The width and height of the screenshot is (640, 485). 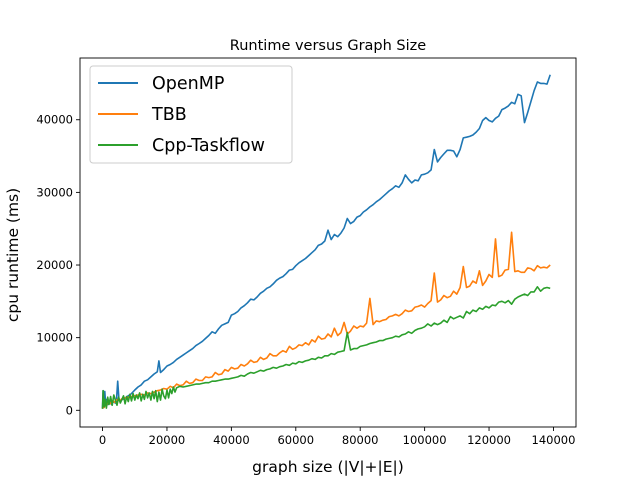 What do you see at coordinates (102, 440) in the screenshot?
I see `x-tick-label: 0` at bounding box center [102, 440].